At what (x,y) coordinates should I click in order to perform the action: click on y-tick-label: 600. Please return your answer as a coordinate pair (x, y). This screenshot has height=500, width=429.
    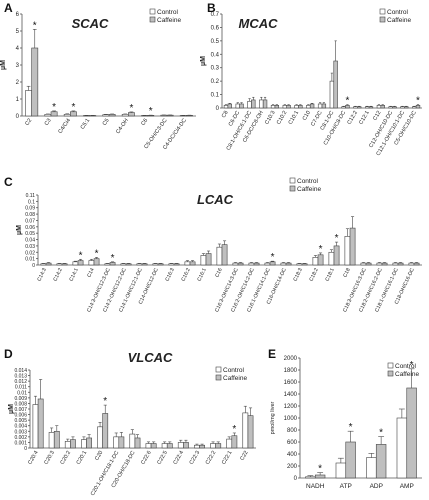
    Looking at the image, I should click on (292, 443).